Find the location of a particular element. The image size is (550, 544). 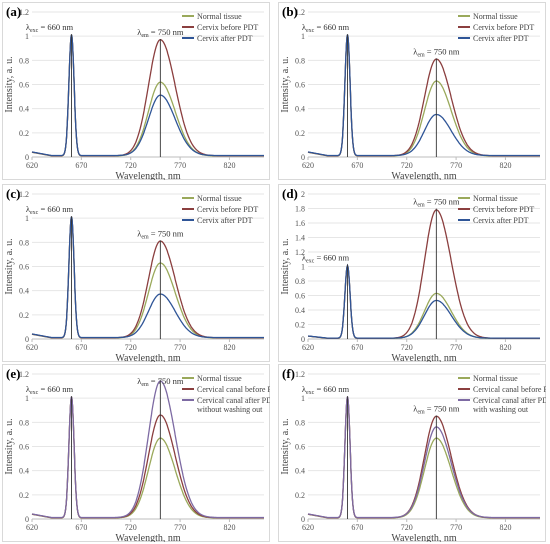

y-tick-label: 1.6 is located at coordinates (300, 223).